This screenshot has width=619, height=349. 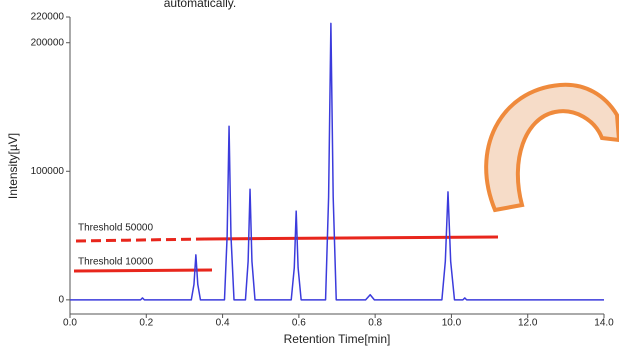 What do you see at coordinates (146, 323) in the screenshot?
I see `x-tick-label: 0.2` at bounding box center [146, 323].